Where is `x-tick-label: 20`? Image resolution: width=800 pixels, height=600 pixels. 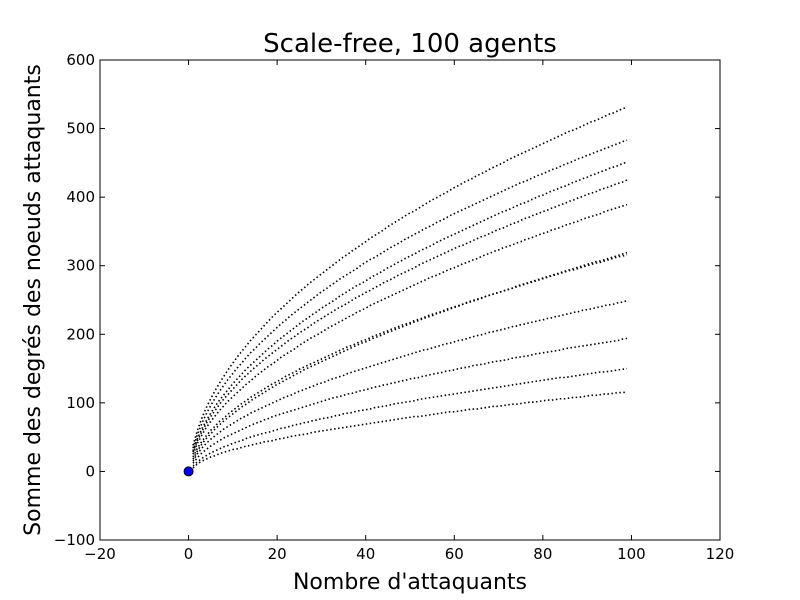 x-tick-label: 20 is located at coordinates (277, 554).